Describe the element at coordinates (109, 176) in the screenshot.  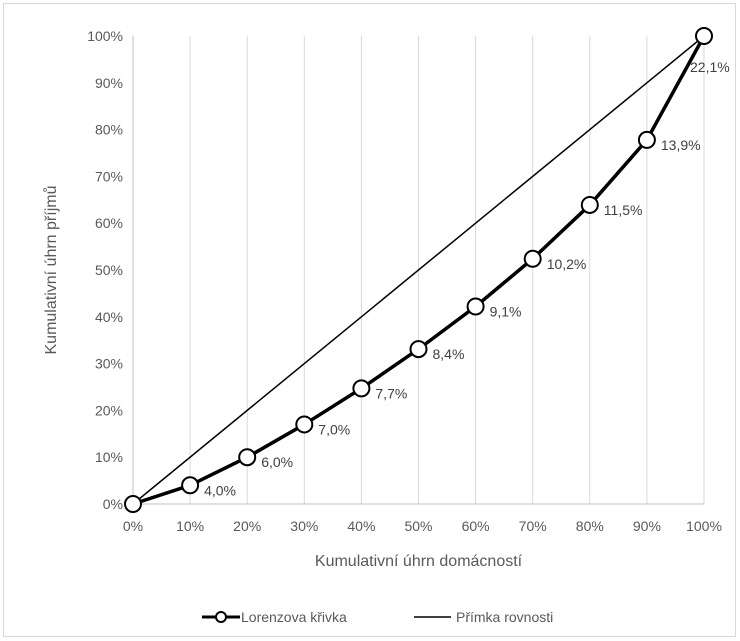
I see `y-tick-label: 70%` at that location.